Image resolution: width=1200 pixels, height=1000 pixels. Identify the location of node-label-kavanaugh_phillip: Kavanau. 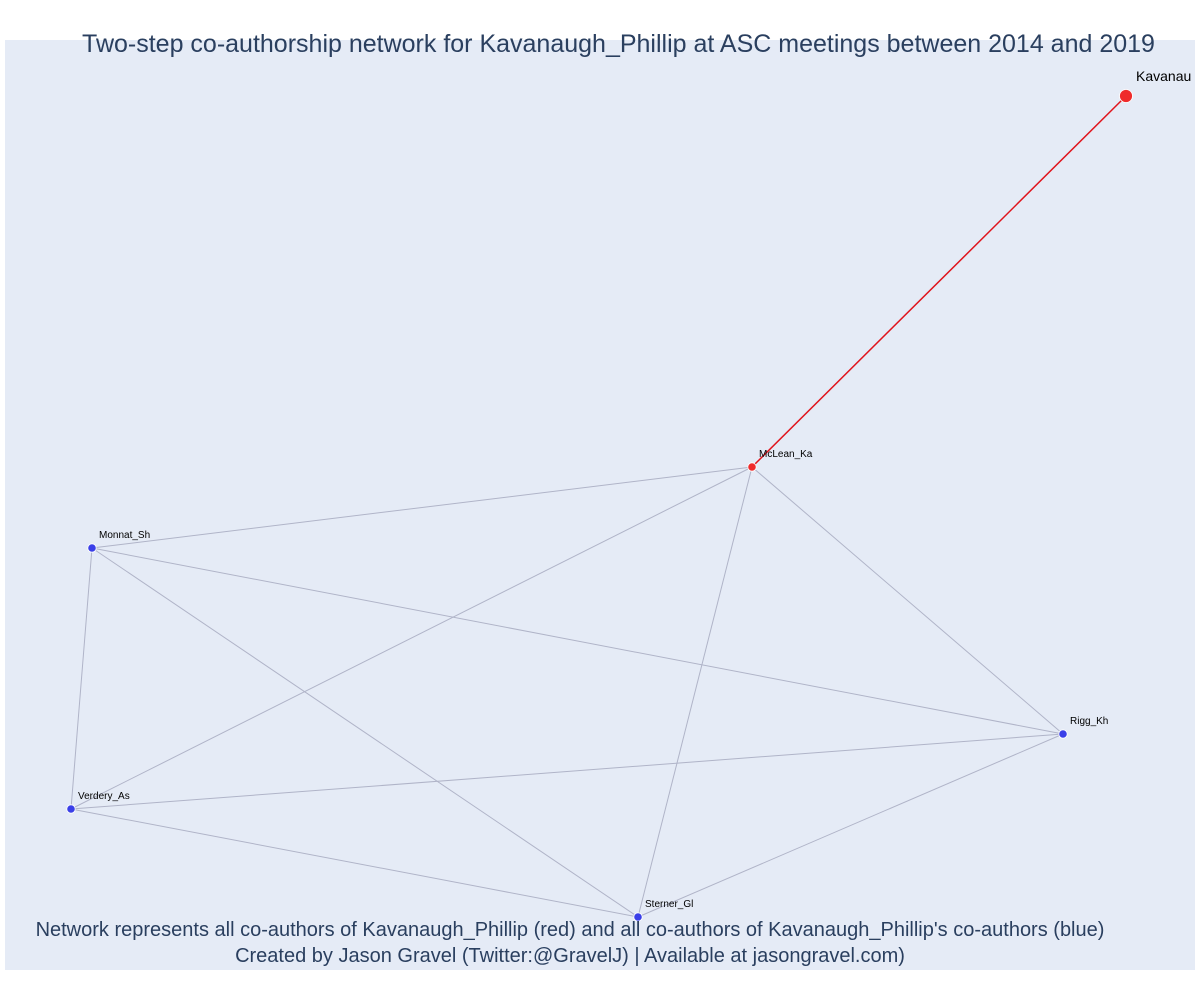
(1163, 76).